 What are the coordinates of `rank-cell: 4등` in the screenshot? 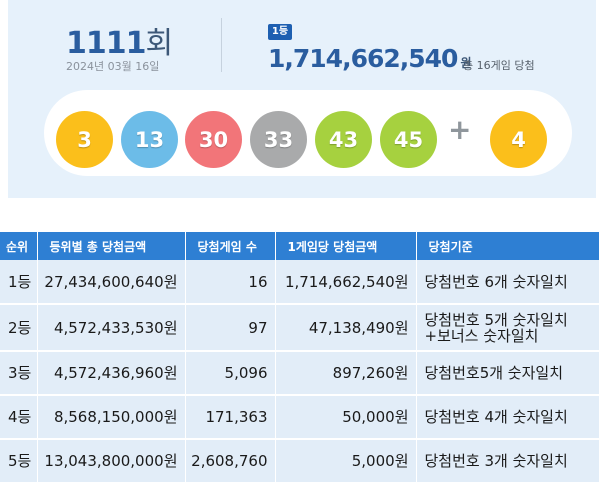 It's located at (19, 417).